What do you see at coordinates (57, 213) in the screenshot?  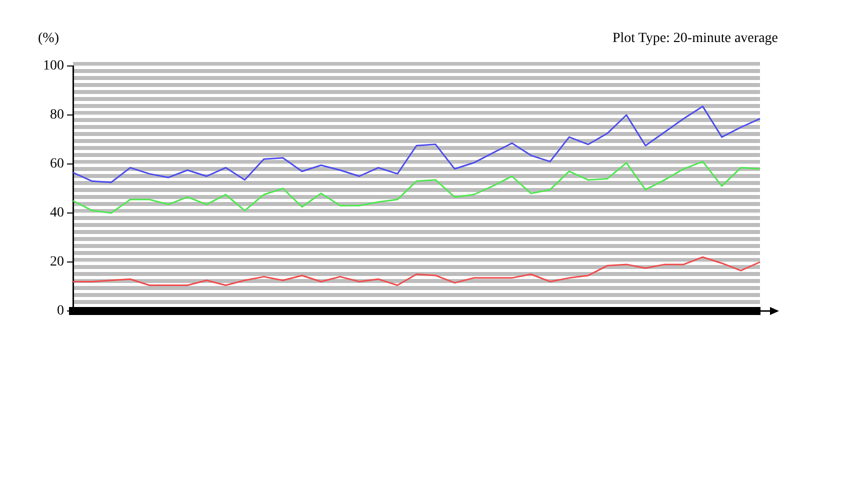 I see `y-tick-label: 40` at bounding box center [57, 213].